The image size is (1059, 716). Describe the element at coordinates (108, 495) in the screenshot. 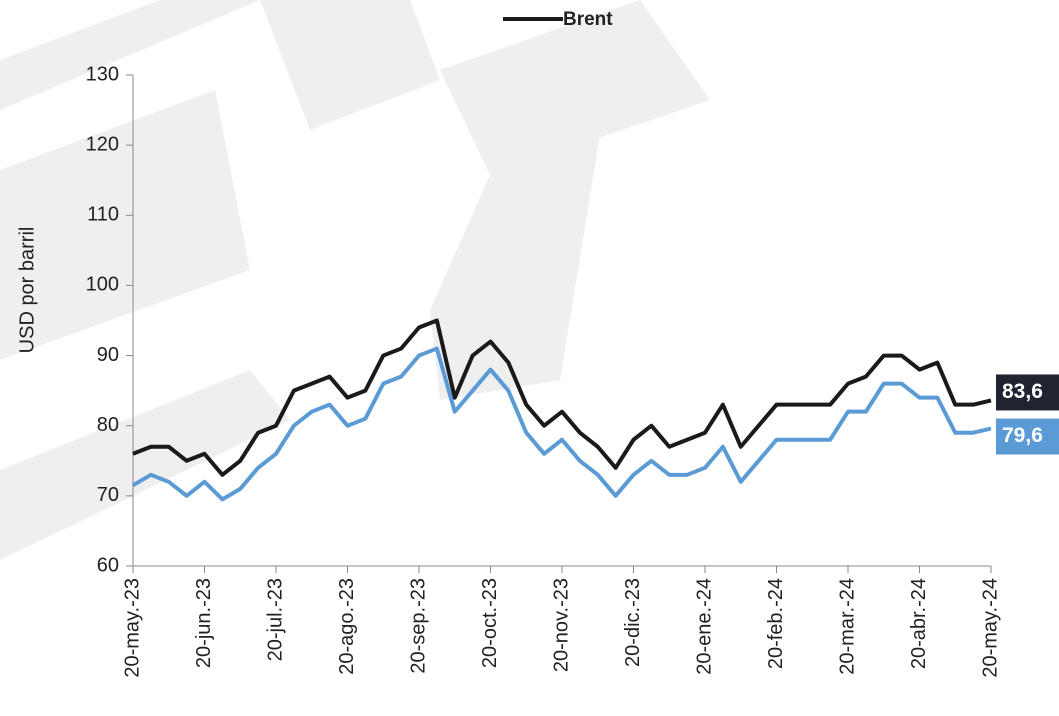

I see `y-tick-label: 70` at that location.